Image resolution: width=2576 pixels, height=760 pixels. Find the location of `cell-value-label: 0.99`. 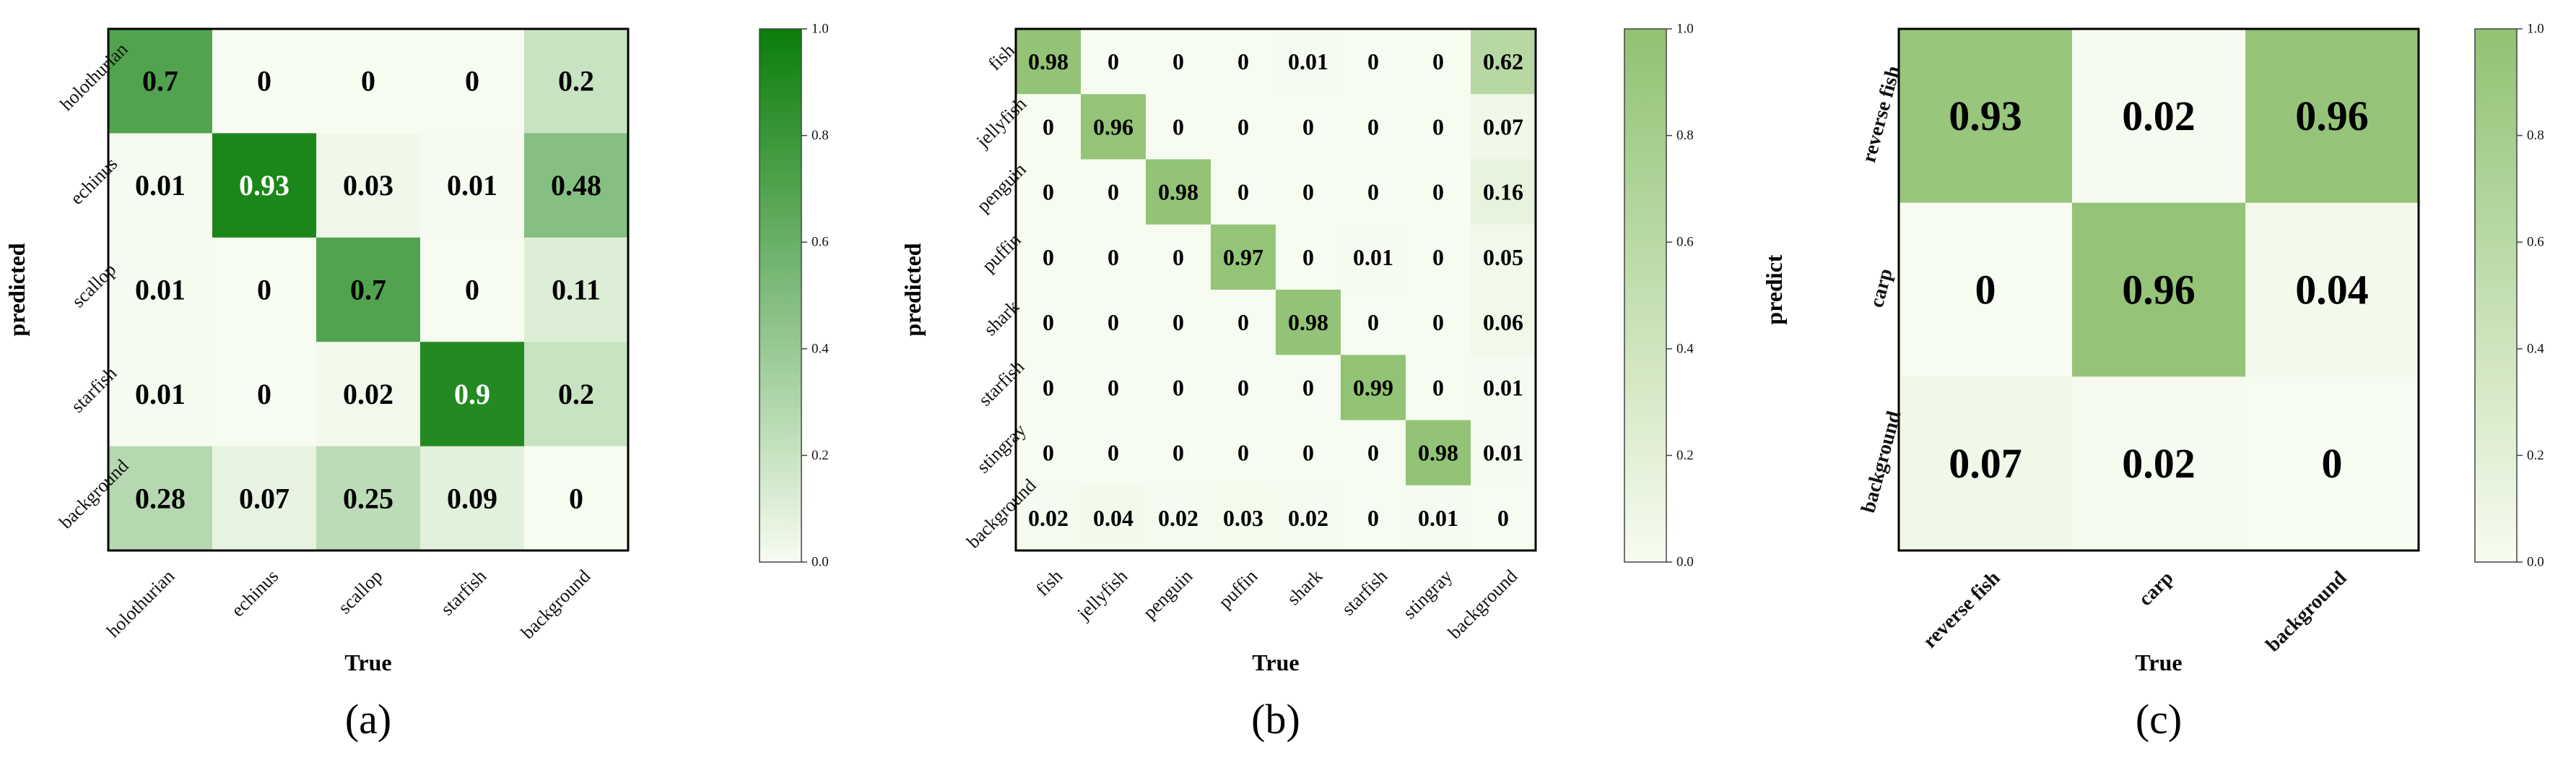

cell-value-label: 0.99 is located at coordinates (1373, 387).